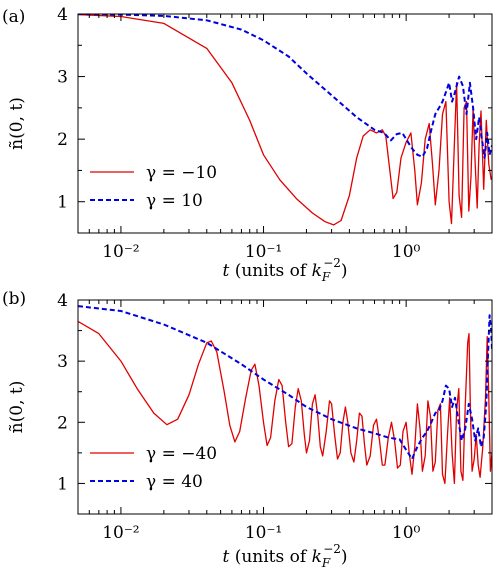  Describe the element at coordinates (181, 454) in the screenshot. I see `legend-label: γ = −40` at that location.